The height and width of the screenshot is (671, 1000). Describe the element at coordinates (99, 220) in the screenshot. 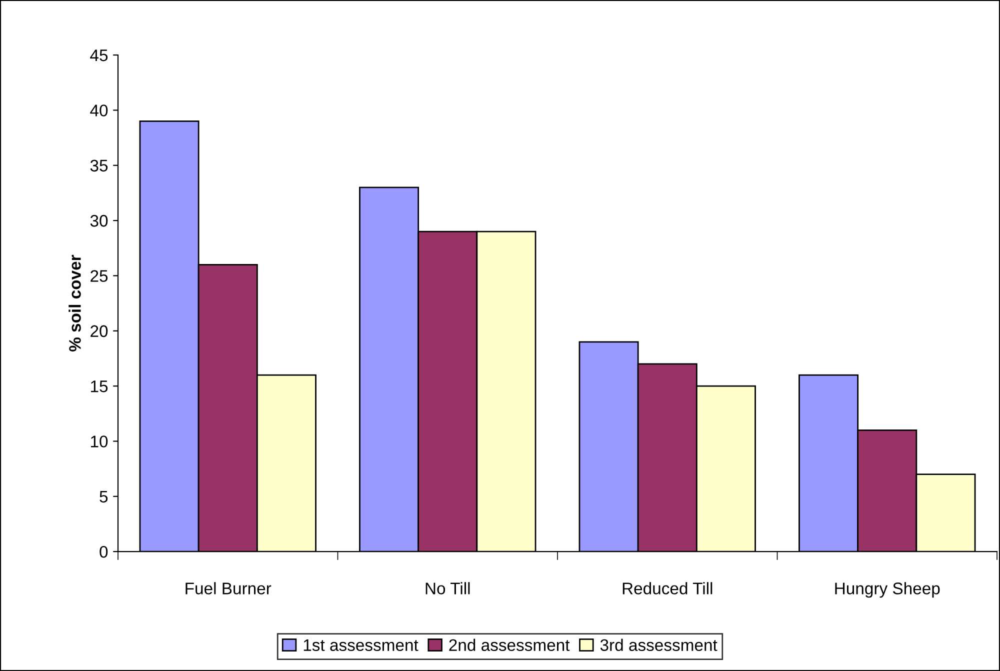

I see `y-tick-label: 30` at that location.